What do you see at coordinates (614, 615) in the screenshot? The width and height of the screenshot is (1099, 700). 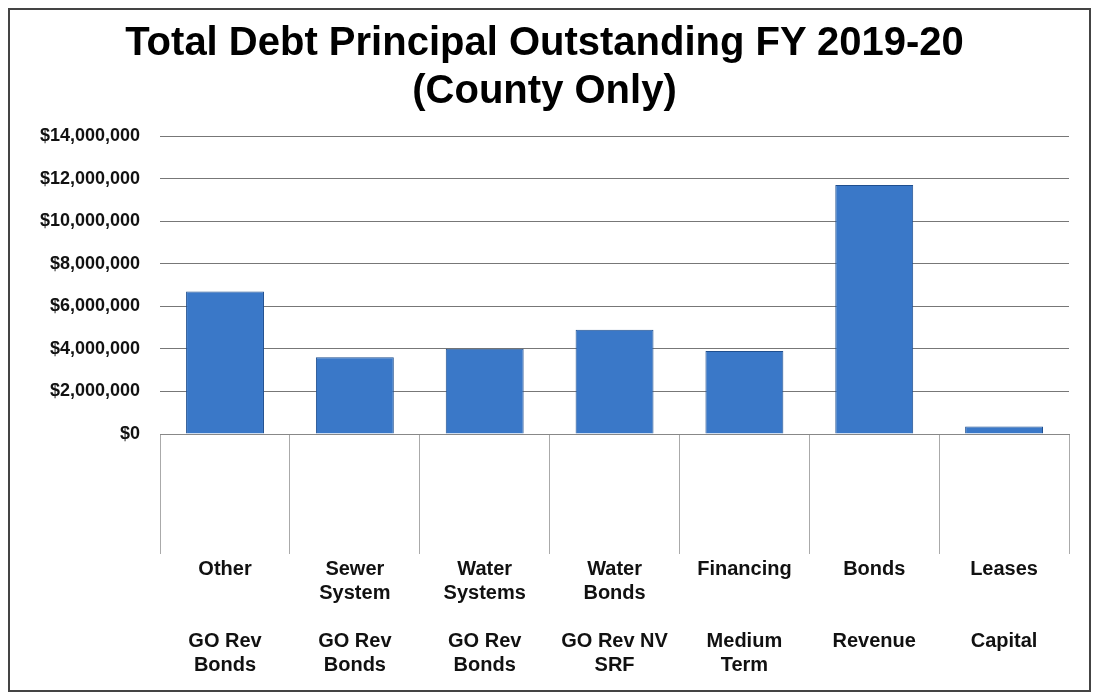 I see `category-label: Water Bonds GO Rev NV SRF` at bounding box center [614, 615].